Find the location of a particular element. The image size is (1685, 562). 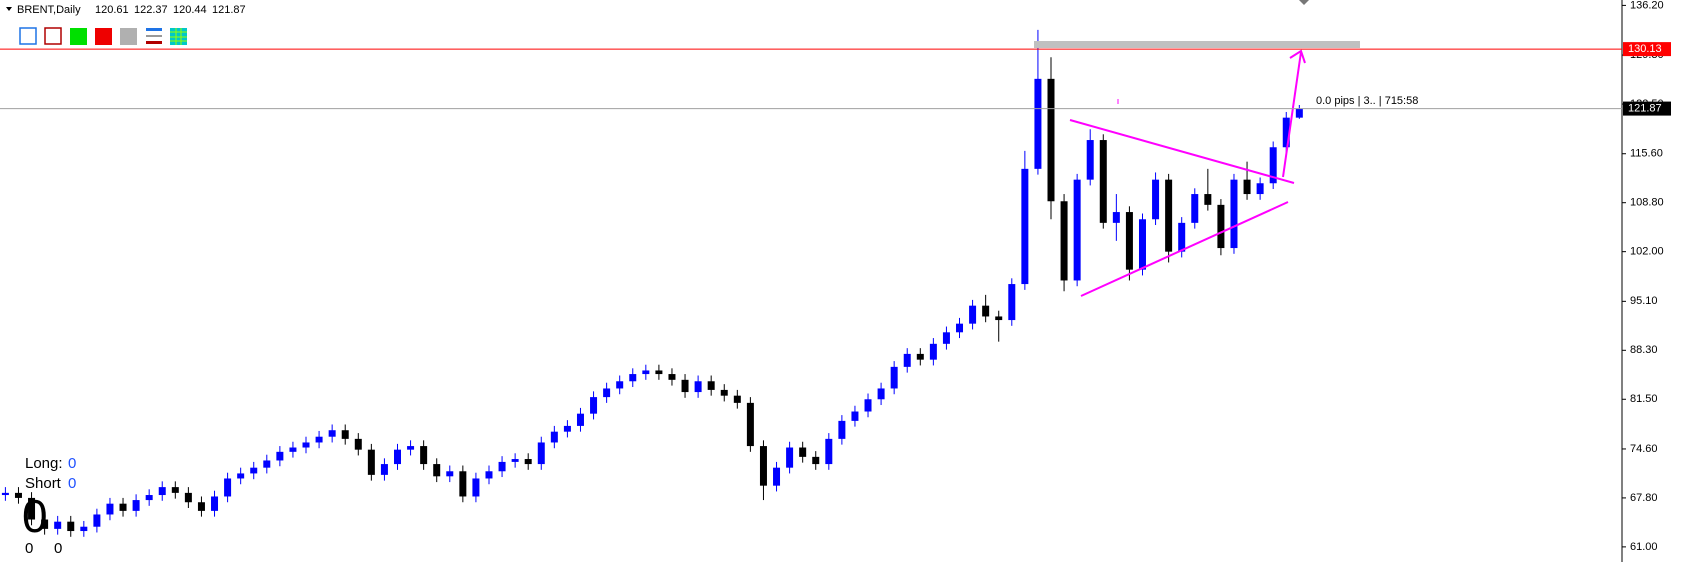

menu-triangle is located at coordinates (9, 9).